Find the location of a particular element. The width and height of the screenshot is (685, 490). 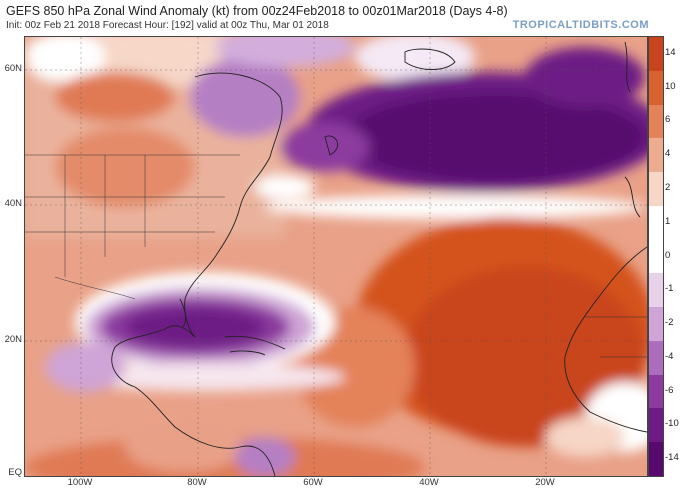

colorbar-label: 2 is located at coordinates (668, 187).